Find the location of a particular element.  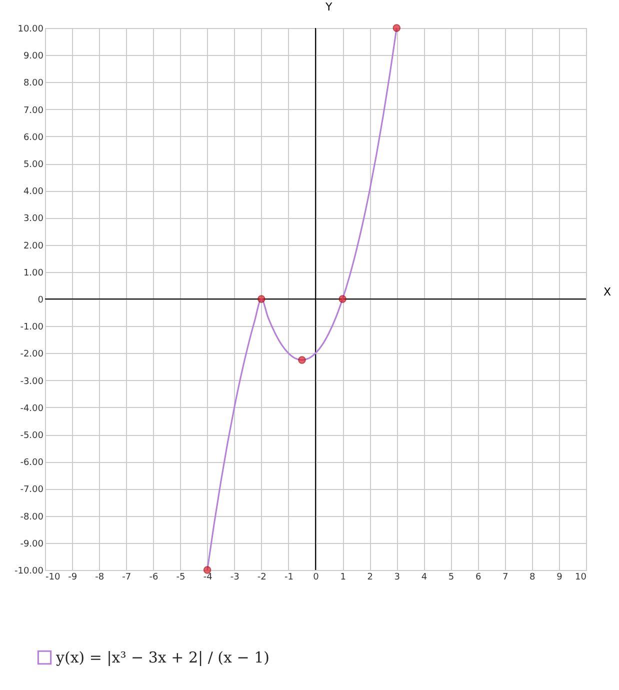

x-tick-label: 7 is located at coordinates (505, 577).